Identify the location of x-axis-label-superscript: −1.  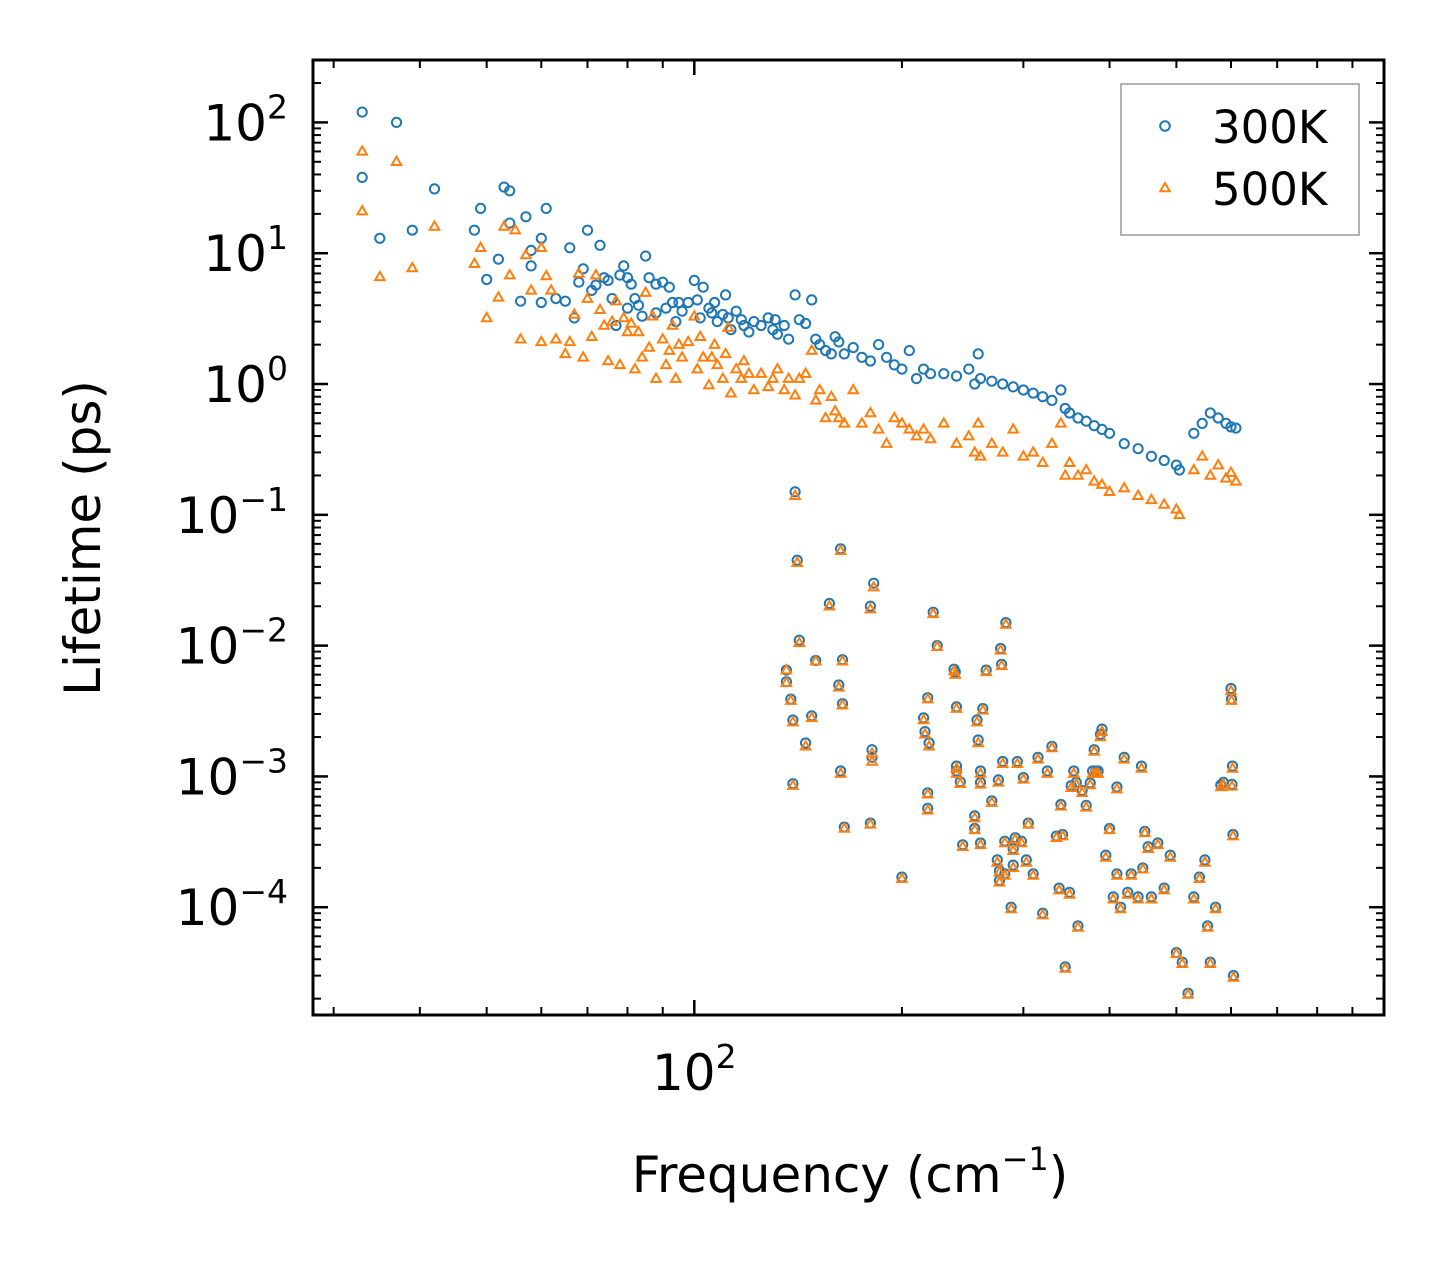
(1025, 1159).